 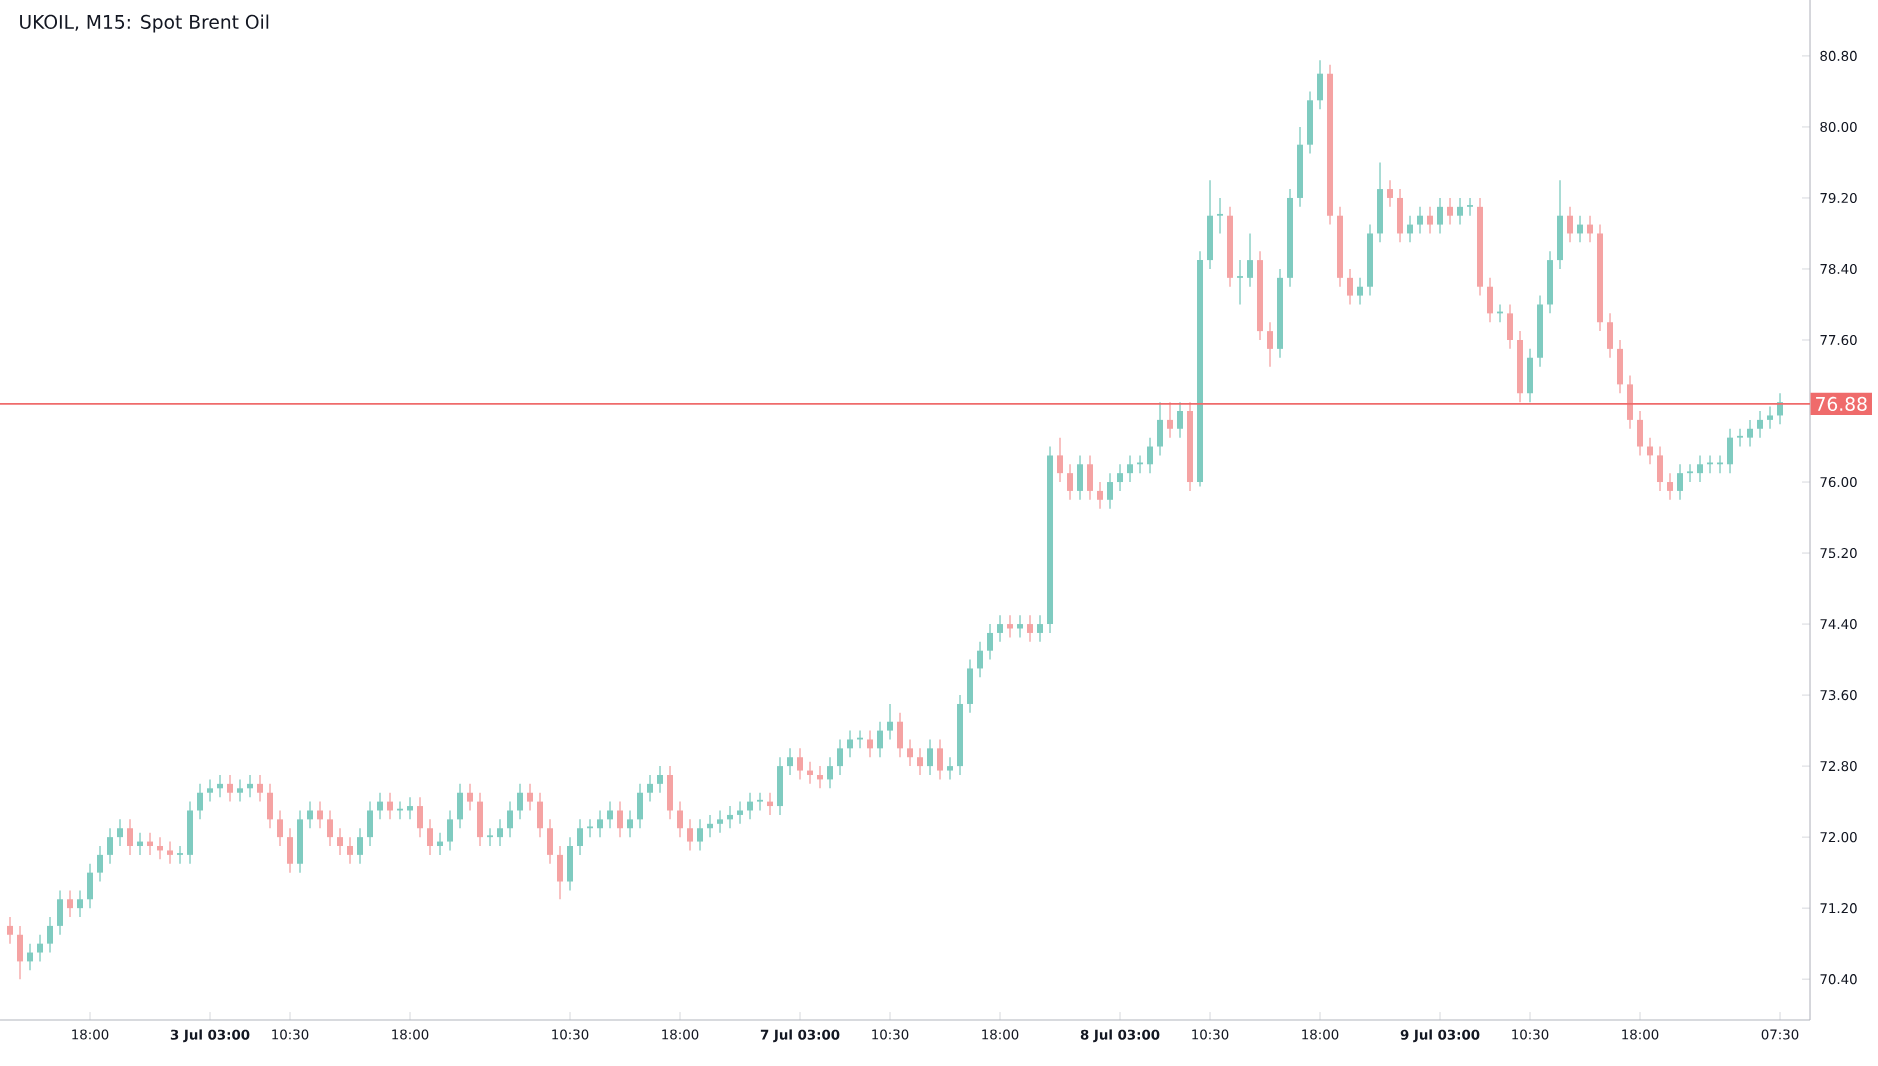 I want to click on ref-line-label: 76.88, so click(x=1841, y=403).